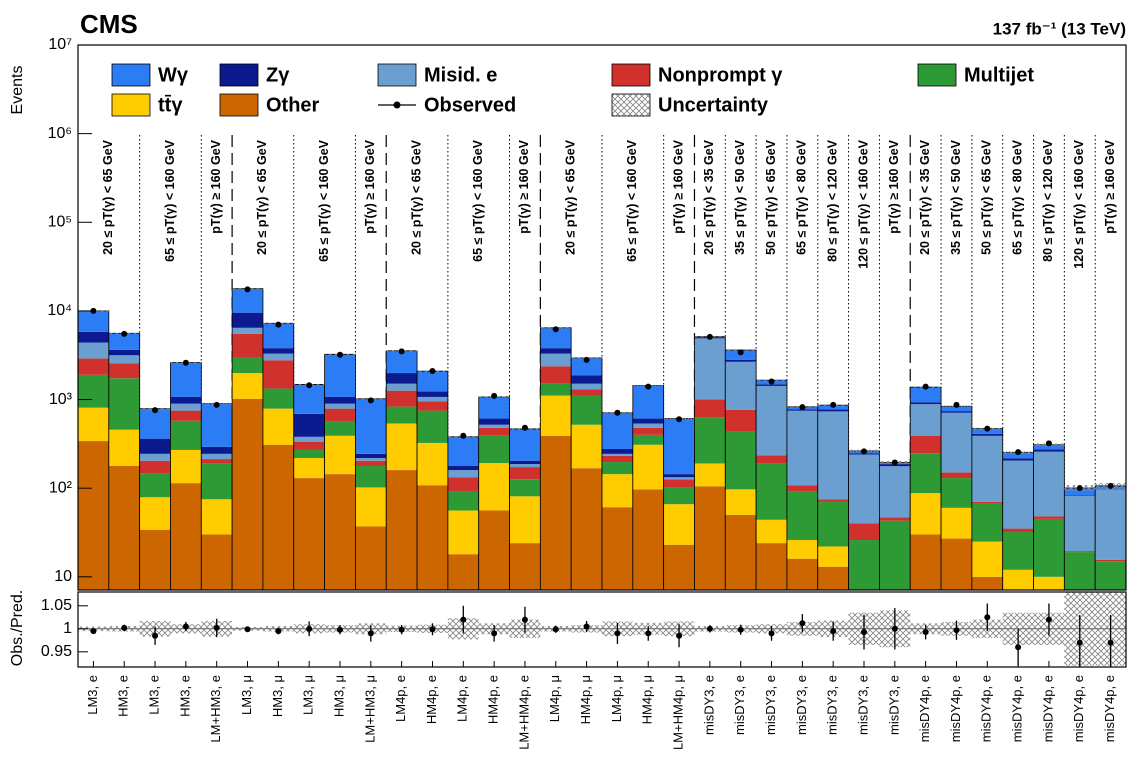  What do you see at coordinates (523, 712) in the screenshot?
I see `x-tick-label: LM+HM4p, e` at bounding box center [523, 712].